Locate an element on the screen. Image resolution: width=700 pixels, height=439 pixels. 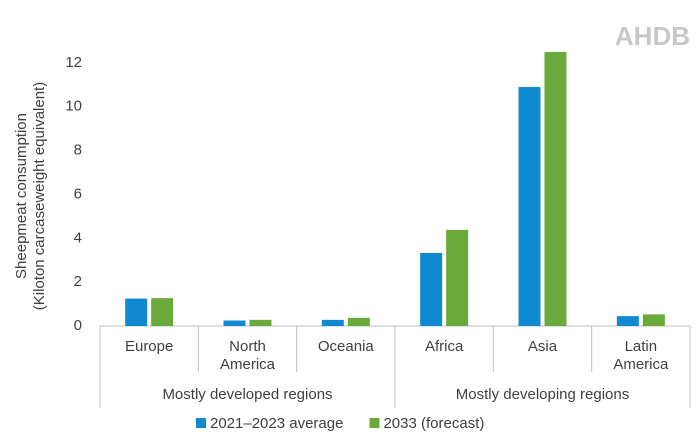
x-tick-label: Asia is located at coordinates (543, 346).